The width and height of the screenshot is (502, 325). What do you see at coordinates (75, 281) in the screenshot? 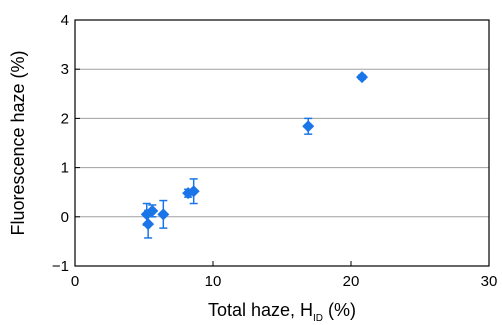
I see `x-tick-label: 0` at bounding box center [75, 281].